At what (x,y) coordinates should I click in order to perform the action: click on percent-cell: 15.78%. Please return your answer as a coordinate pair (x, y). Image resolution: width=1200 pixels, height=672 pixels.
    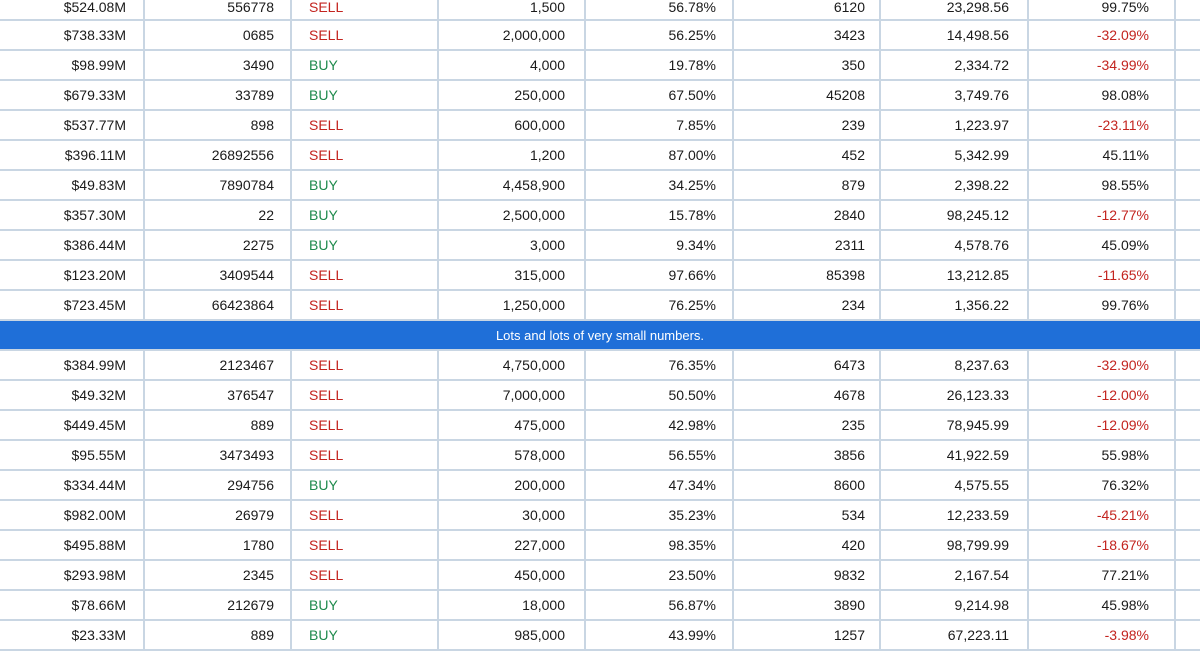
    Looking at the image, I should click on (660, 215).